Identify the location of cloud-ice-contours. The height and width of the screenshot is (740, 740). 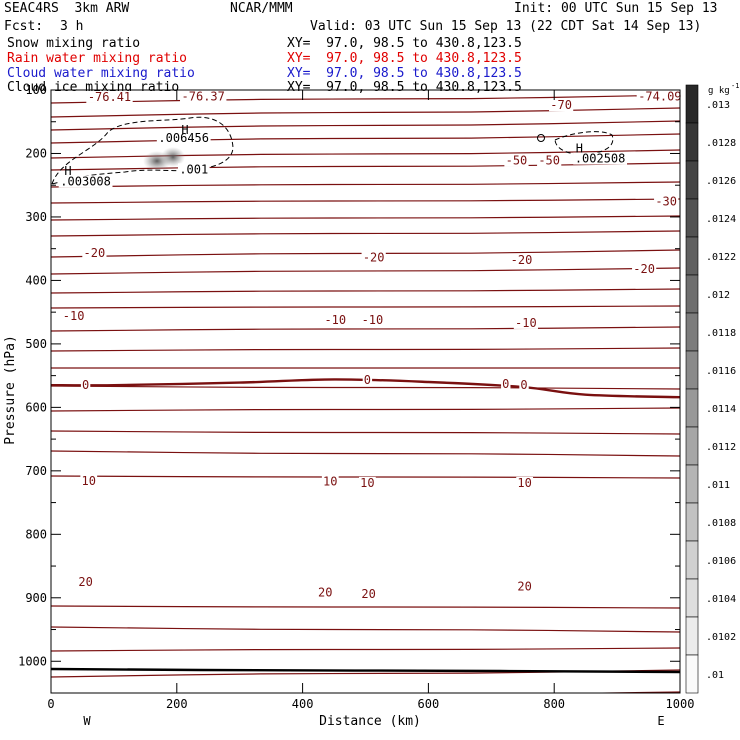
(332, 150).